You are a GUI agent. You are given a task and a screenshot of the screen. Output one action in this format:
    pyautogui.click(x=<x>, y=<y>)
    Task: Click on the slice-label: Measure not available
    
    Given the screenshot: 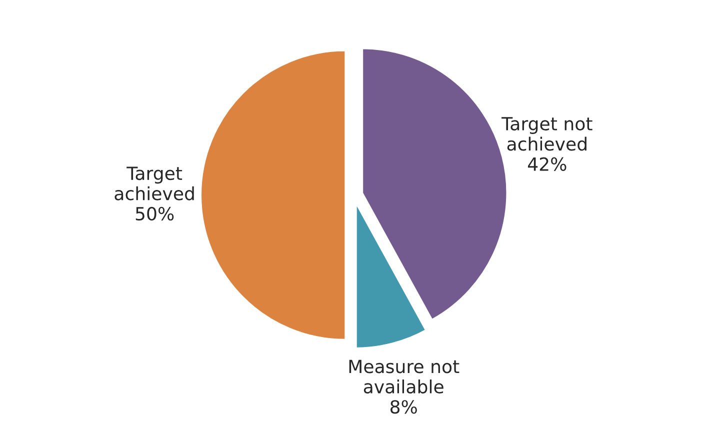 What is the action you would take?
    pyautogui.click(x=404, y=377)
    